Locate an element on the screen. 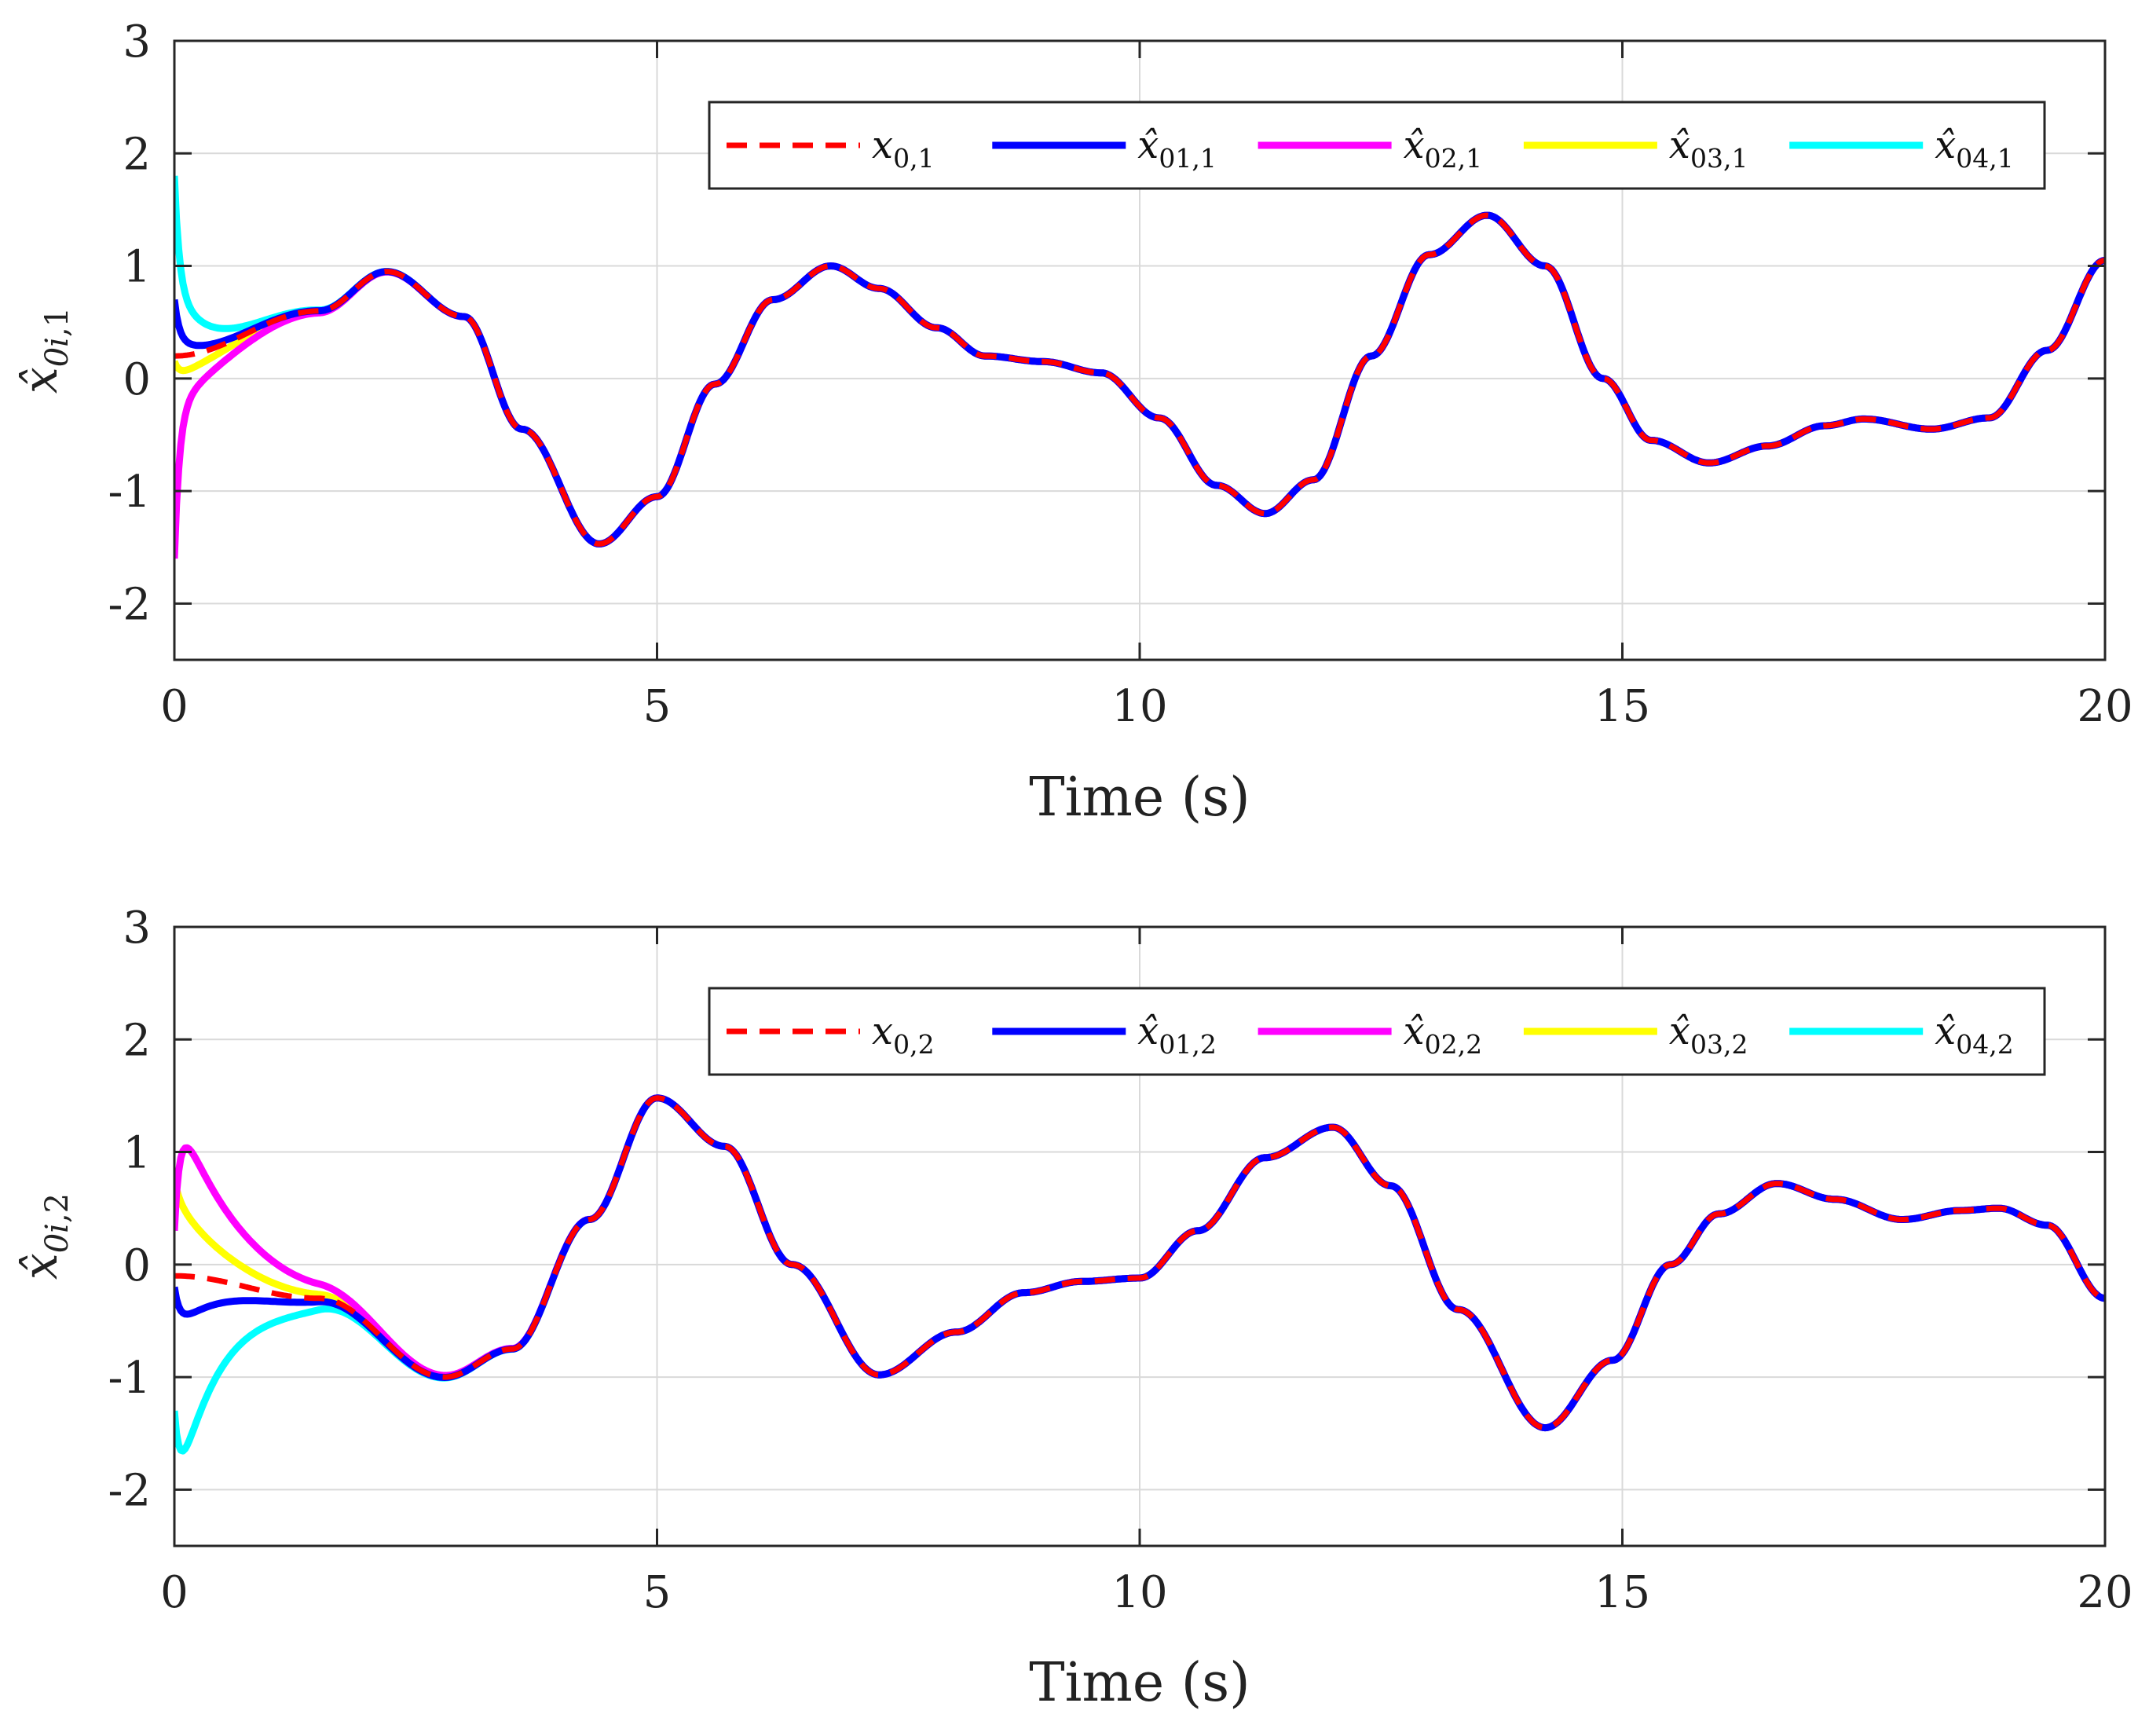  legend: x0,1 x̂01,1 x̂02,1 x̂03,1 x̂04,1 is located at coordinates (1377, 145).